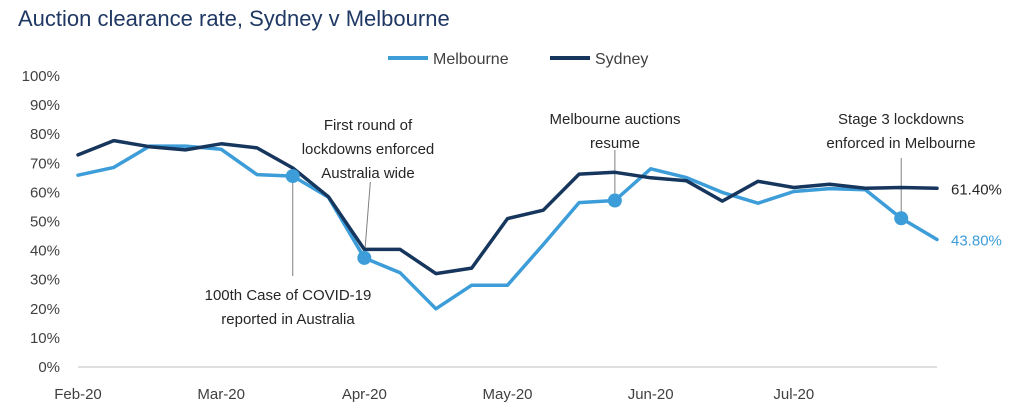 The image size is (1018, 405). I want to click on annotation-text: Stage 3 lockdowns, so click(901, 119).